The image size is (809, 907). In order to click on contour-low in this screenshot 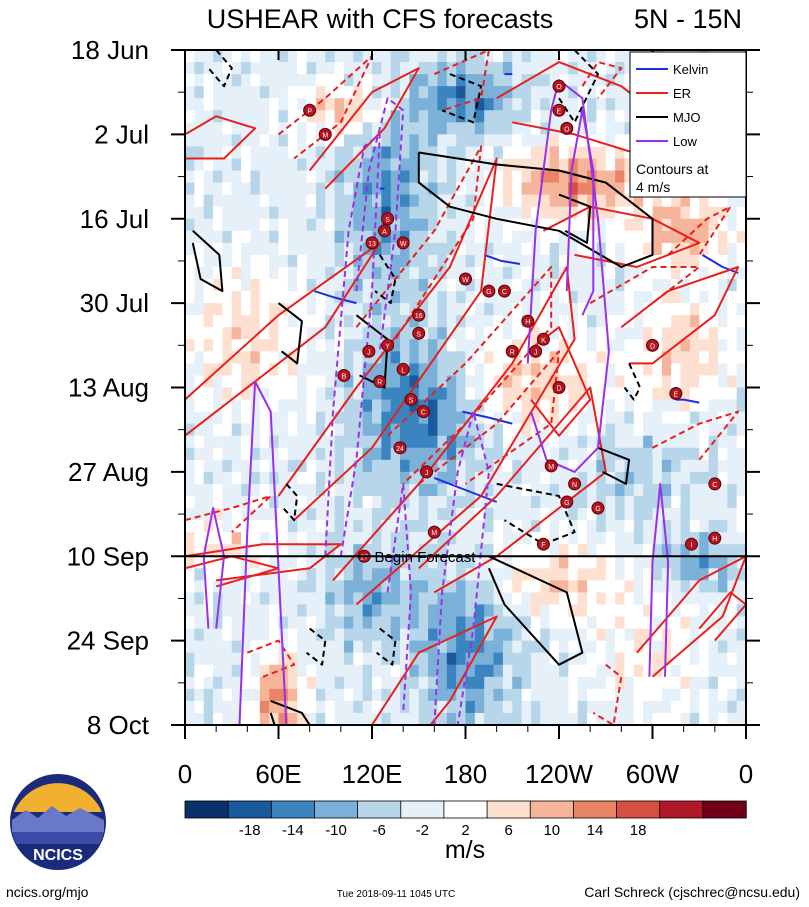, I will do `click(659, 579)`.